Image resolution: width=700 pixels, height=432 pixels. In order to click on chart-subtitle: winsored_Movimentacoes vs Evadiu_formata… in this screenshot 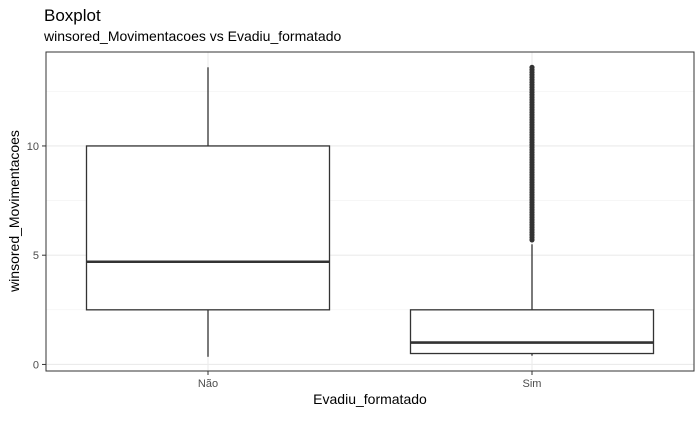, I will do `click(192, 36)`.